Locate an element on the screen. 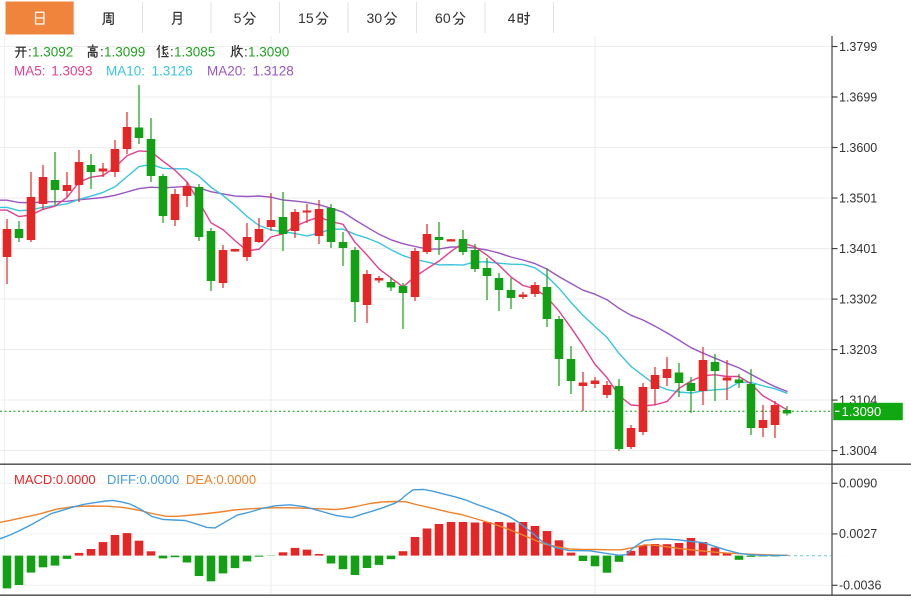  svg-text: 60 is located at coordinates (443, 18).